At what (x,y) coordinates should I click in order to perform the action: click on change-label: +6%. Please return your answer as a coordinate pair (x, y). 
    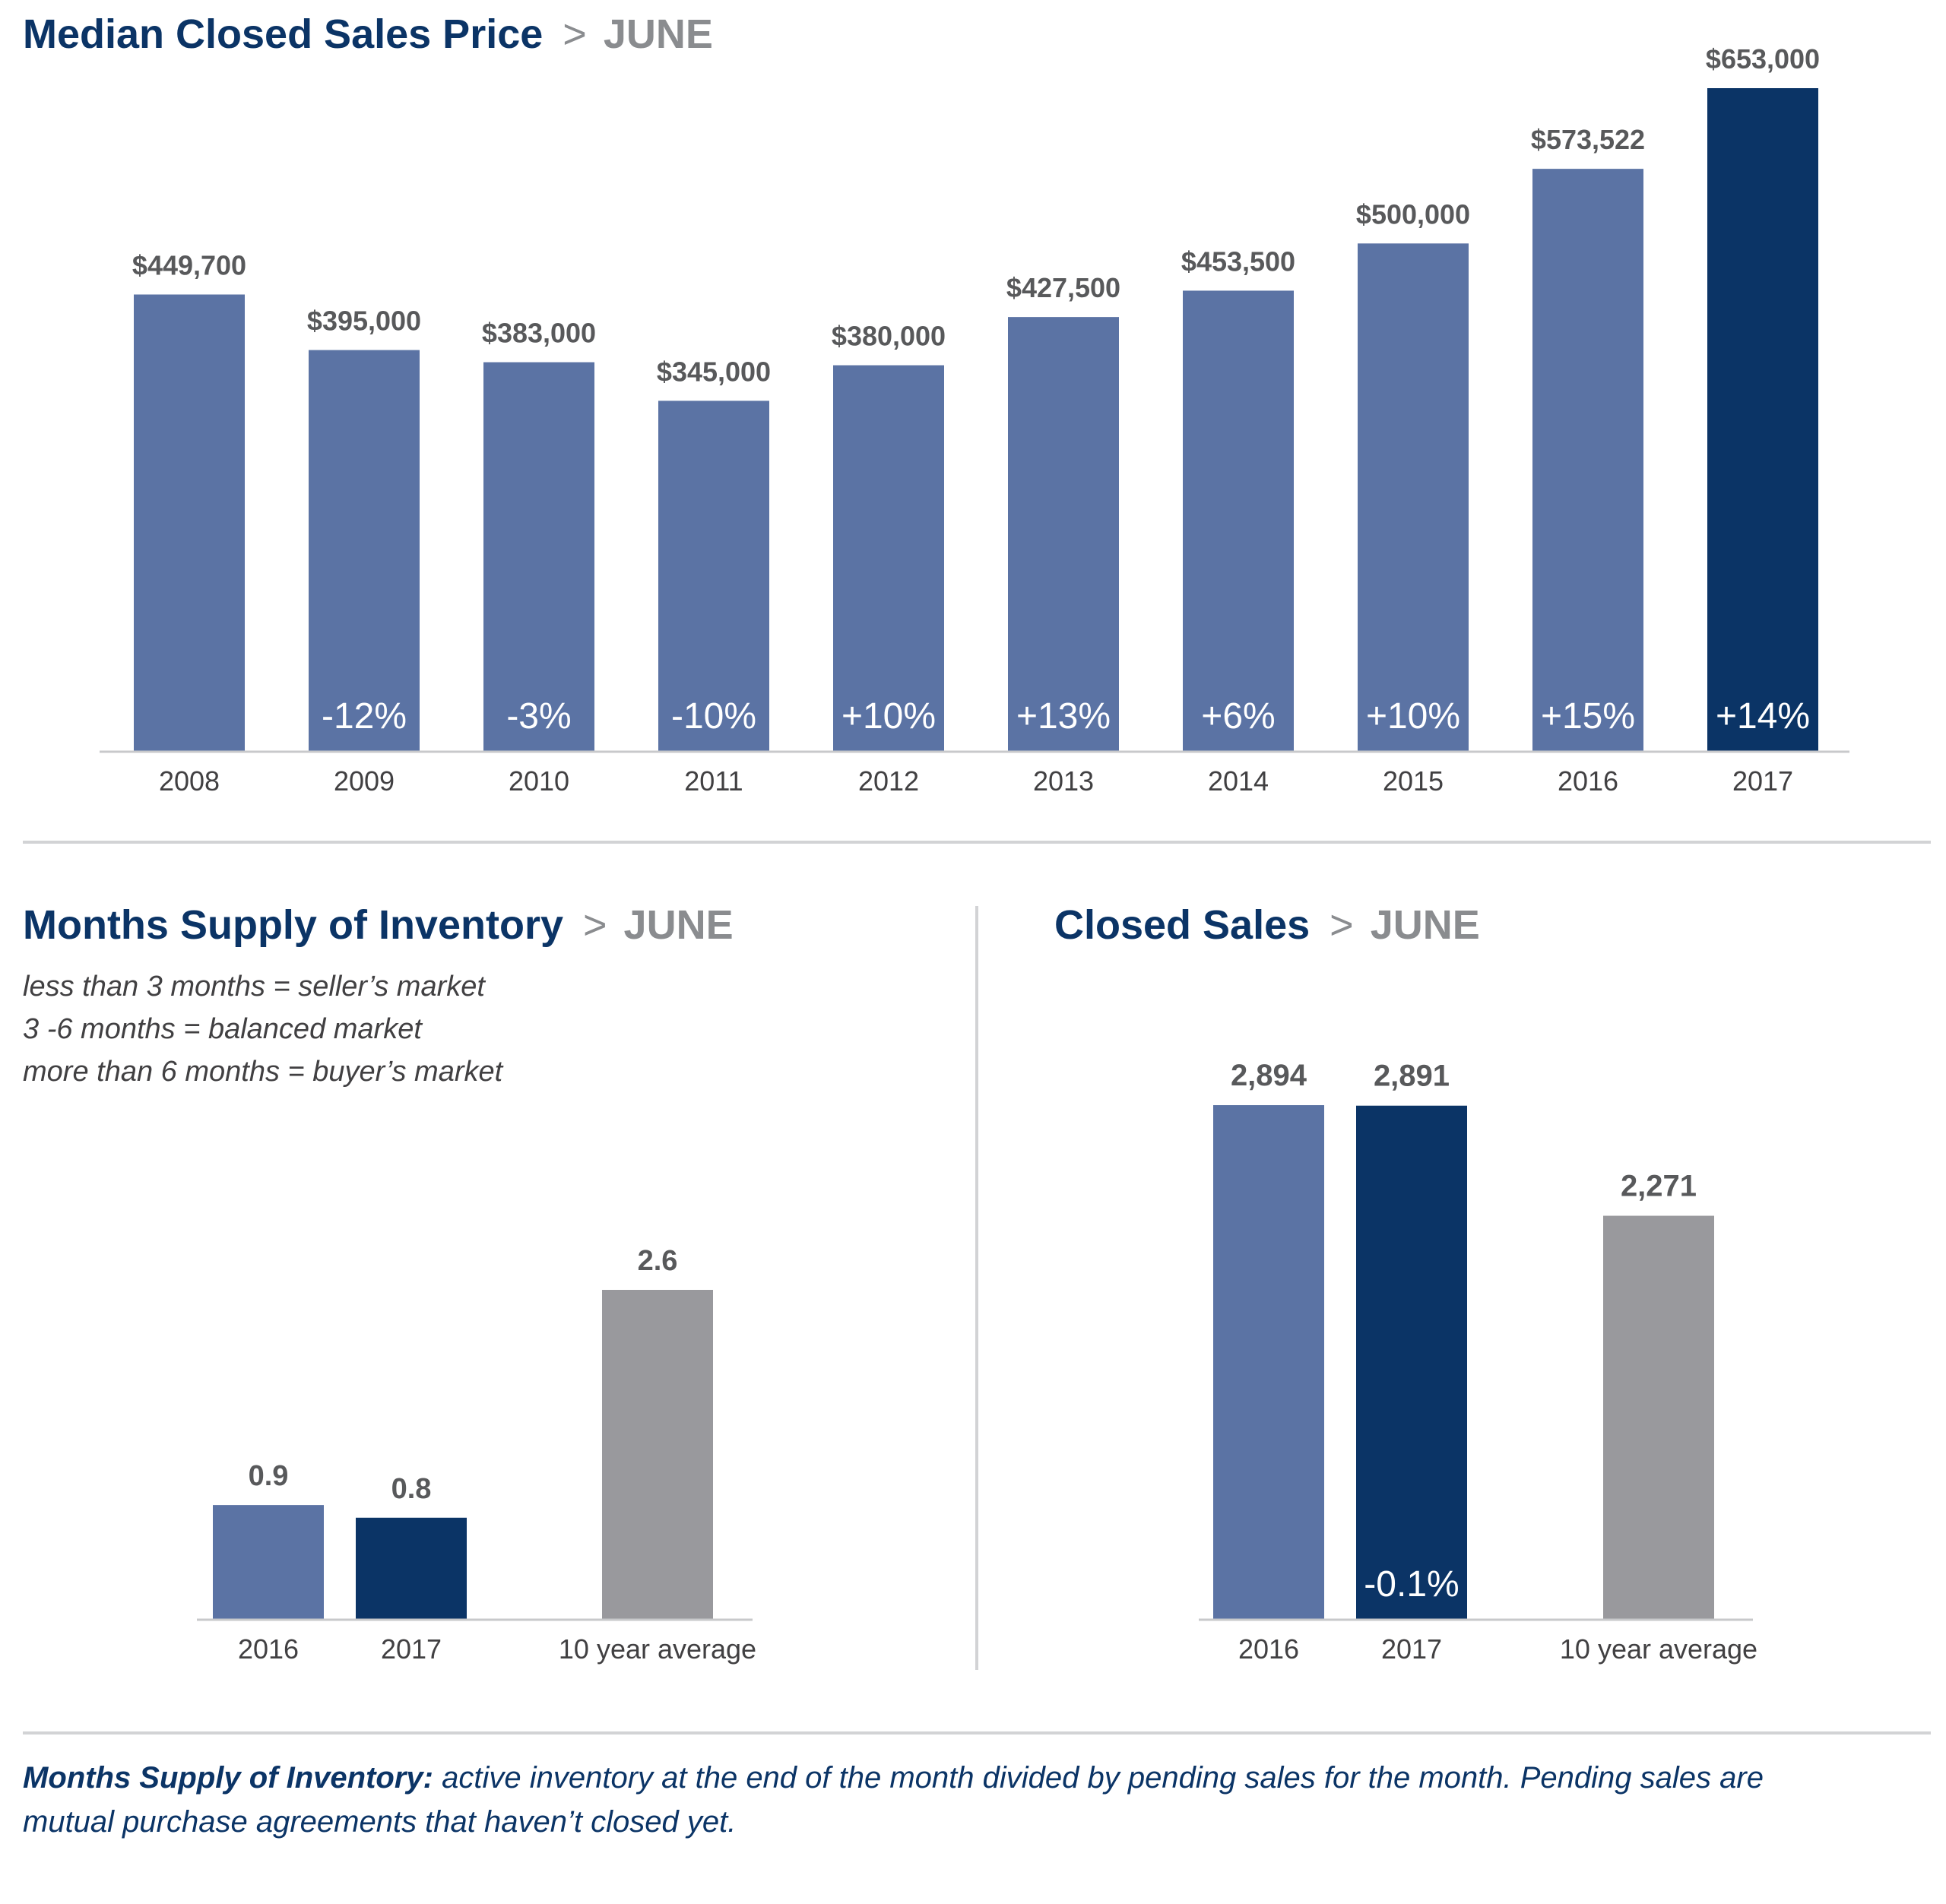
    Looking at the image, I should click on (1238, 716).